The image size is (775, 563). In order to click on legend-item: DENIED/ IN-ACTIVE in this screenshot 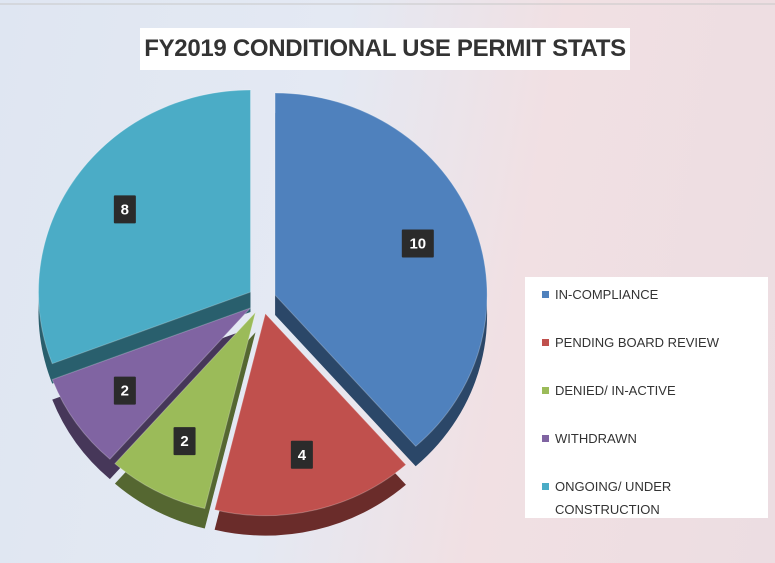, I will do `click(650, 403)`.